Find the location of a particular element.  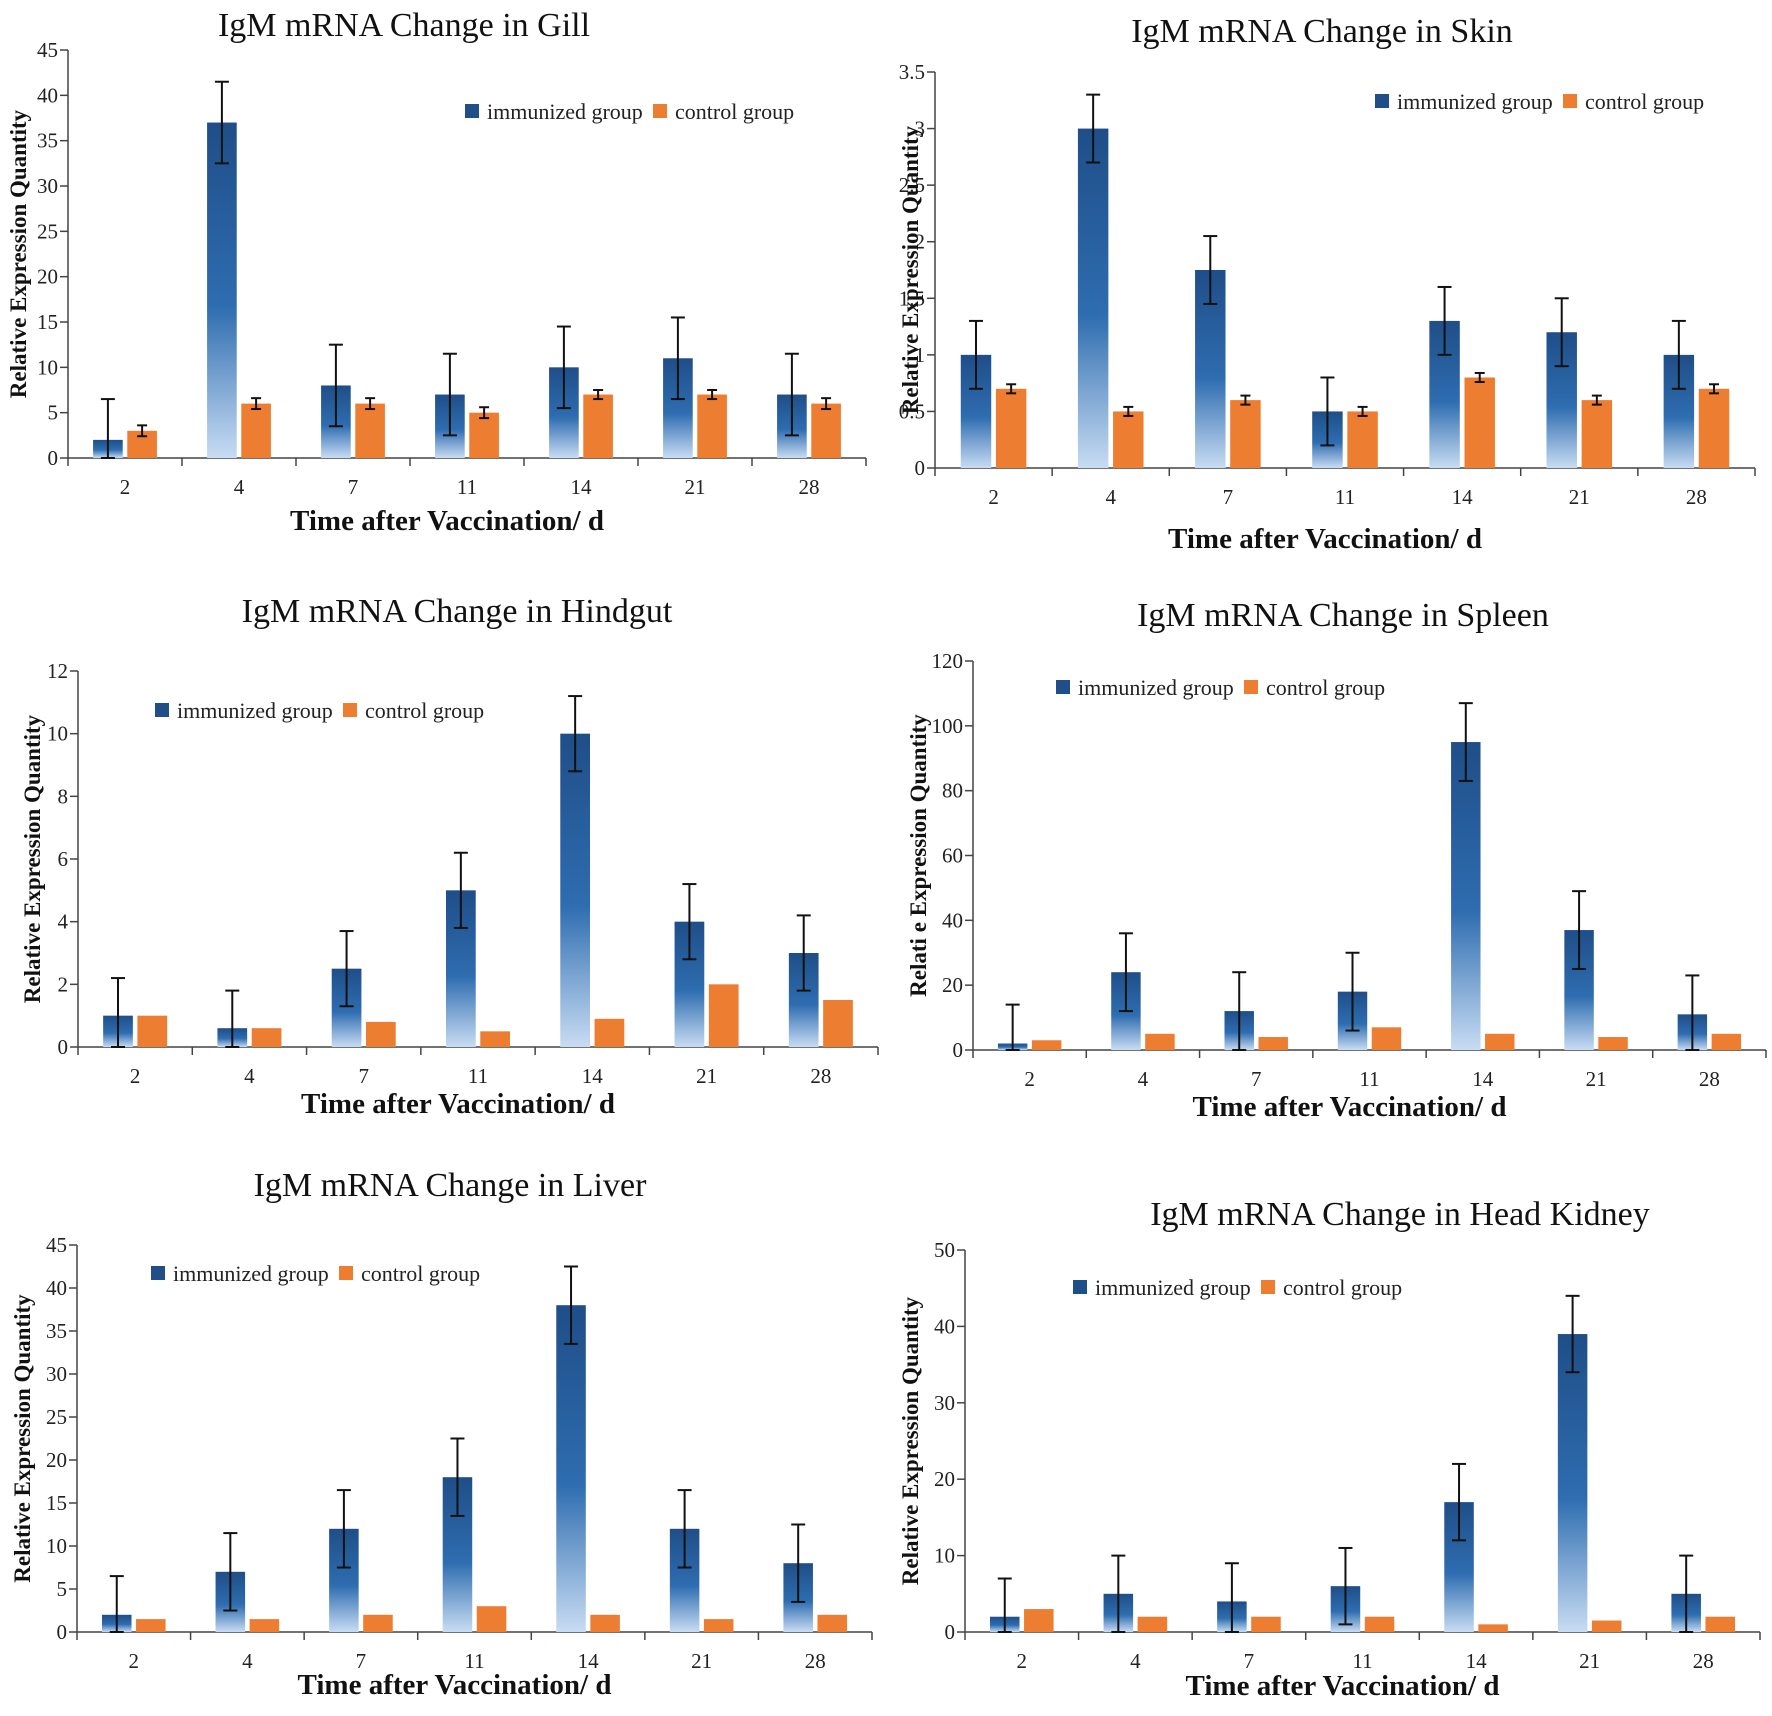

chart-title: IgM mRNA Change in Gill is located at coordinates (404, 25).